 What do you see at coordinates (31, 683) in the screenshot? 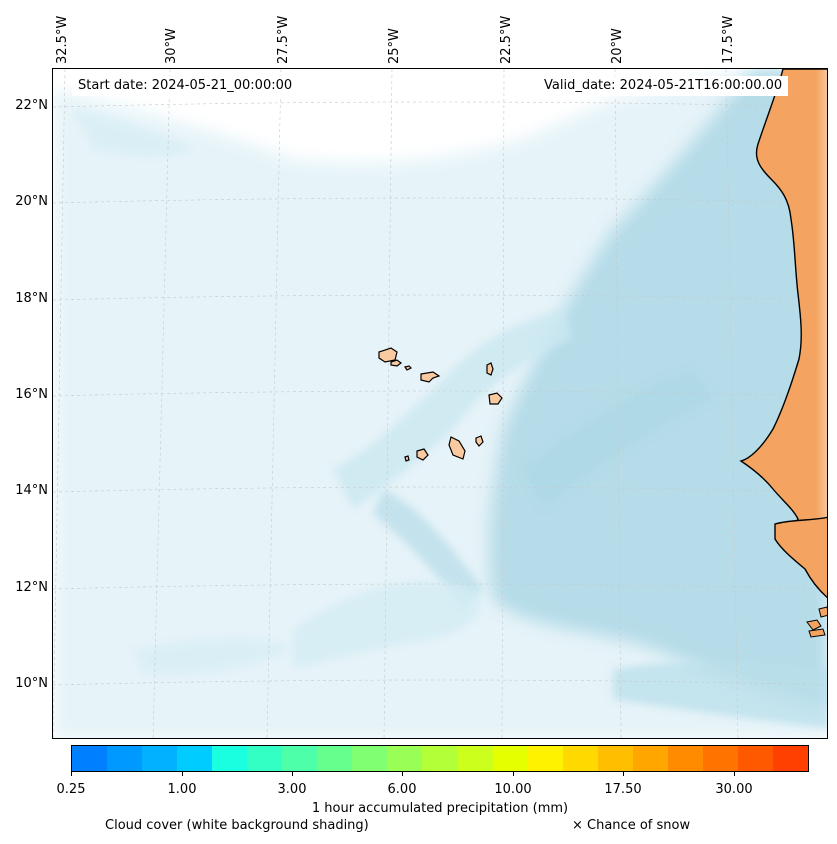
I see `lat-label-10n: 10°N` at bounding box center [31, 683].